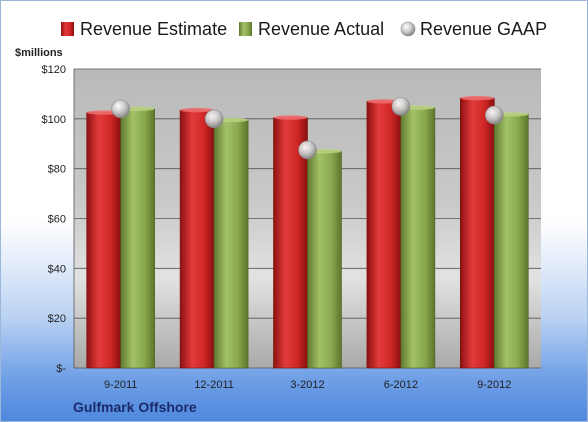 The height and width of the screenshot is (422, 588). What do you see at coordinates (483, 29) in the screenshot?
I see `legend-label: Revenue GAAP` at bounding box center [483, 29].